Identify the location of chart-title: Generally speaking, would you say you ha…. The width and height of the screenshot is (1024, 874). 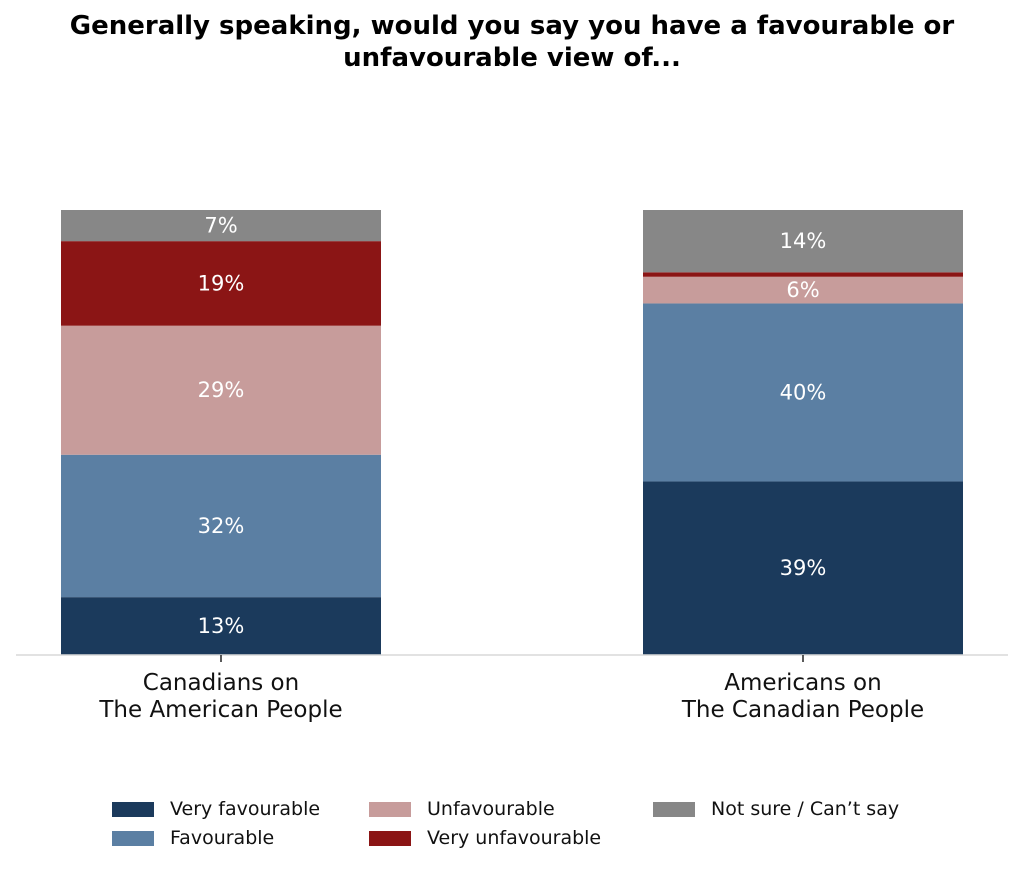
(512, 42).